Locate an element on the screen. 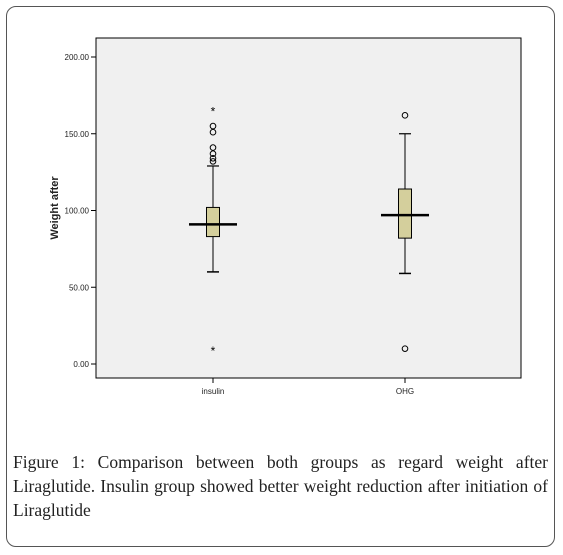  x-tick-label: OHG is located at coordinates (405, 391).